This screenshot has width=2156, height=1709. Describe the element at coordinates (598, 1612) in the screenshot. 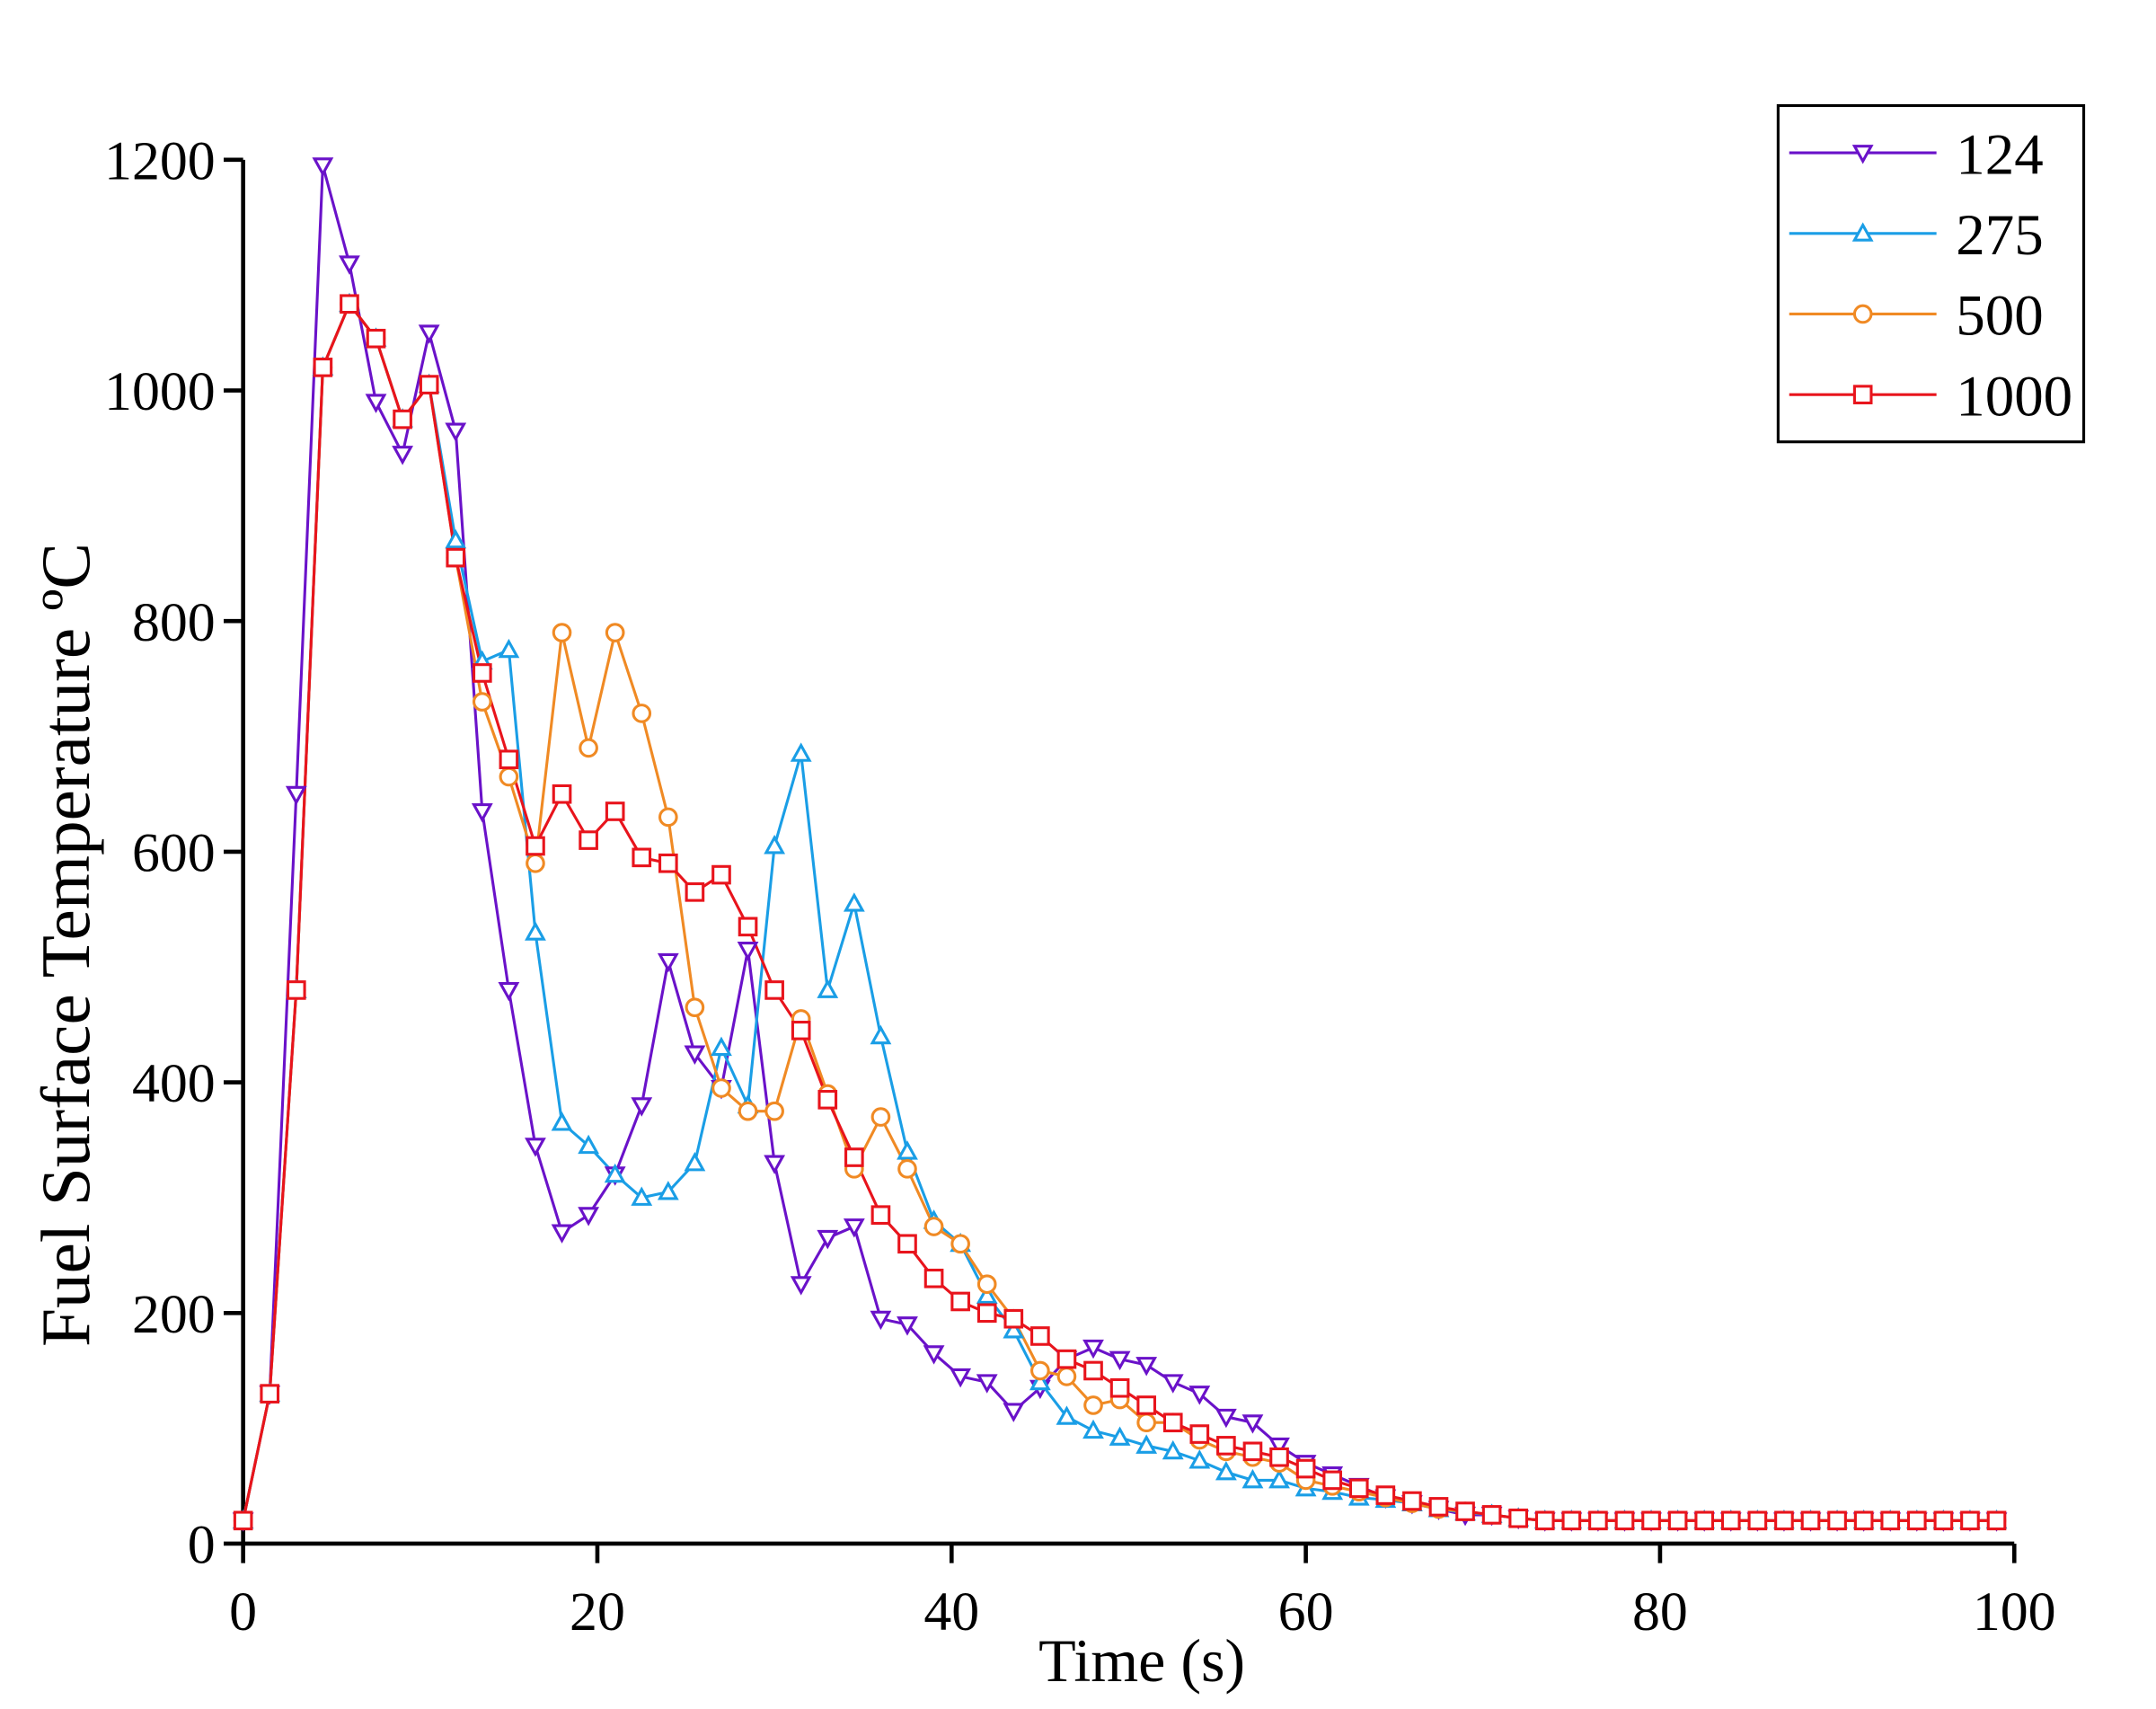

I see `x-tick-label: 20` at that location.